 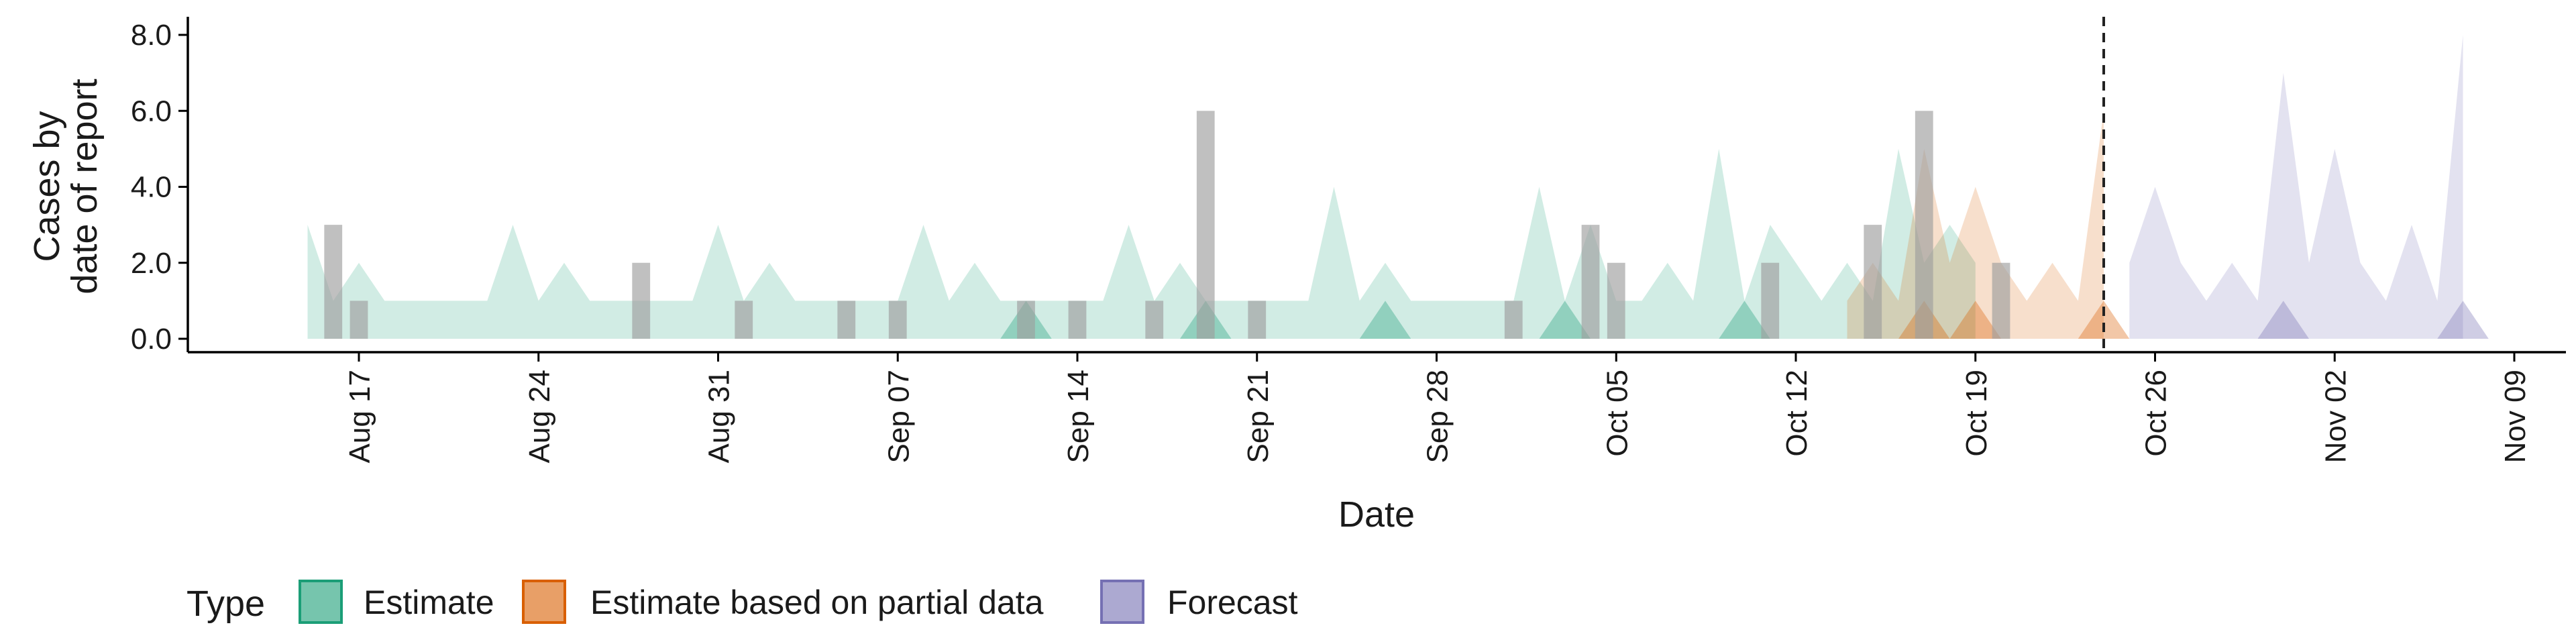 What do you see at coordinates (539, 416) in the screenshot?
I see `x-tick-label: Aug 24` at bounding box center [539, 416].